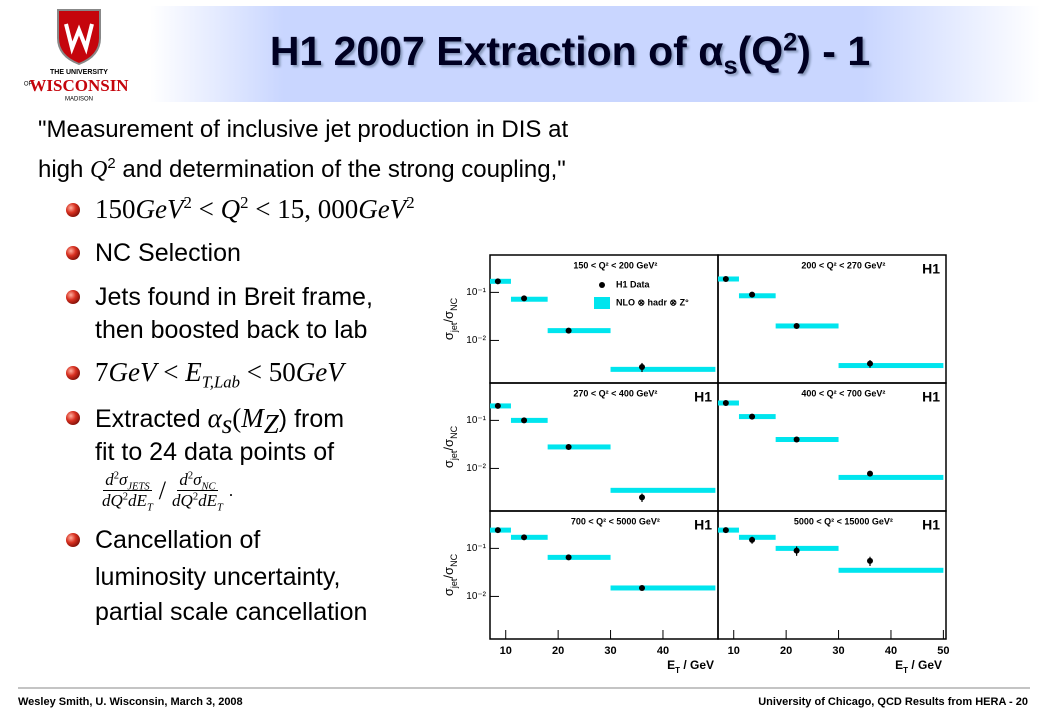 The image size is (1040, 720). Describe the element at coordinates (73, 375) in the screenshot. I see `bullet-balls` at that location.